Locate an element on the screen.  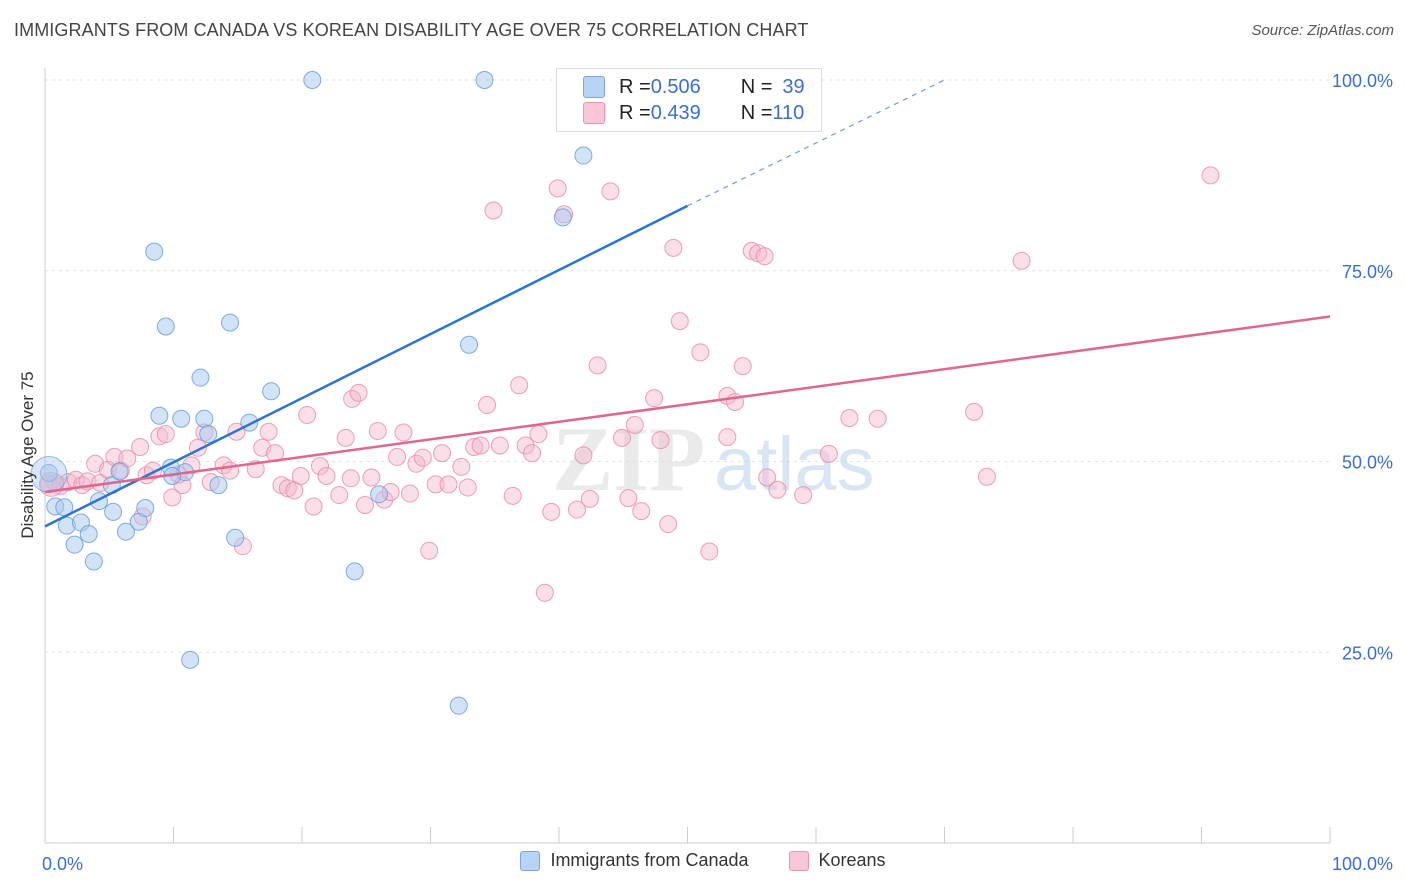
y-tick-label: 75.0% is located at coordinates (1367, 272).